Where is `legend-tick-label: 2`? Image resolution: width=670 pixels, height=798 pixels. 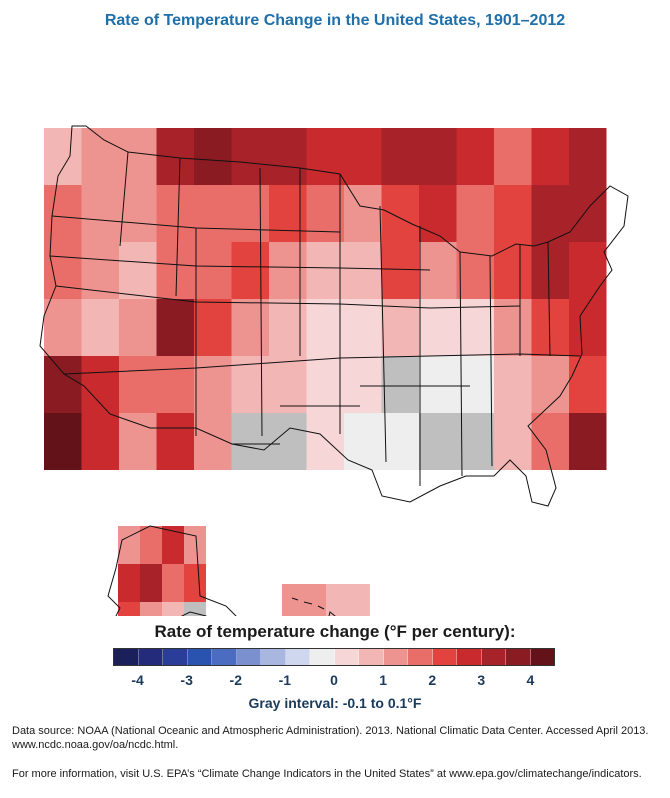 legend-tick-label: 2 is located at coordinates (432, 680).